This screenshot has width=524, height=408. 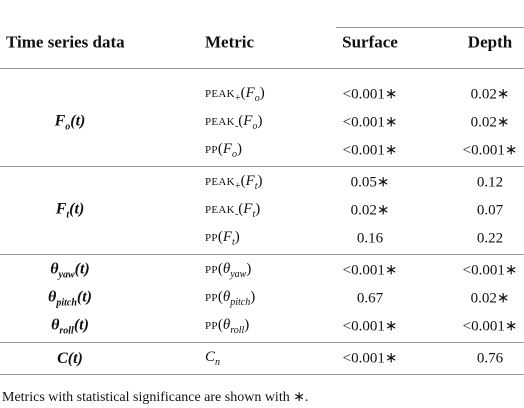 What do you see at coordinates (490, 238) in the screenshot?
I see `depth-value: 0.22` at bounding box center [490, 238].